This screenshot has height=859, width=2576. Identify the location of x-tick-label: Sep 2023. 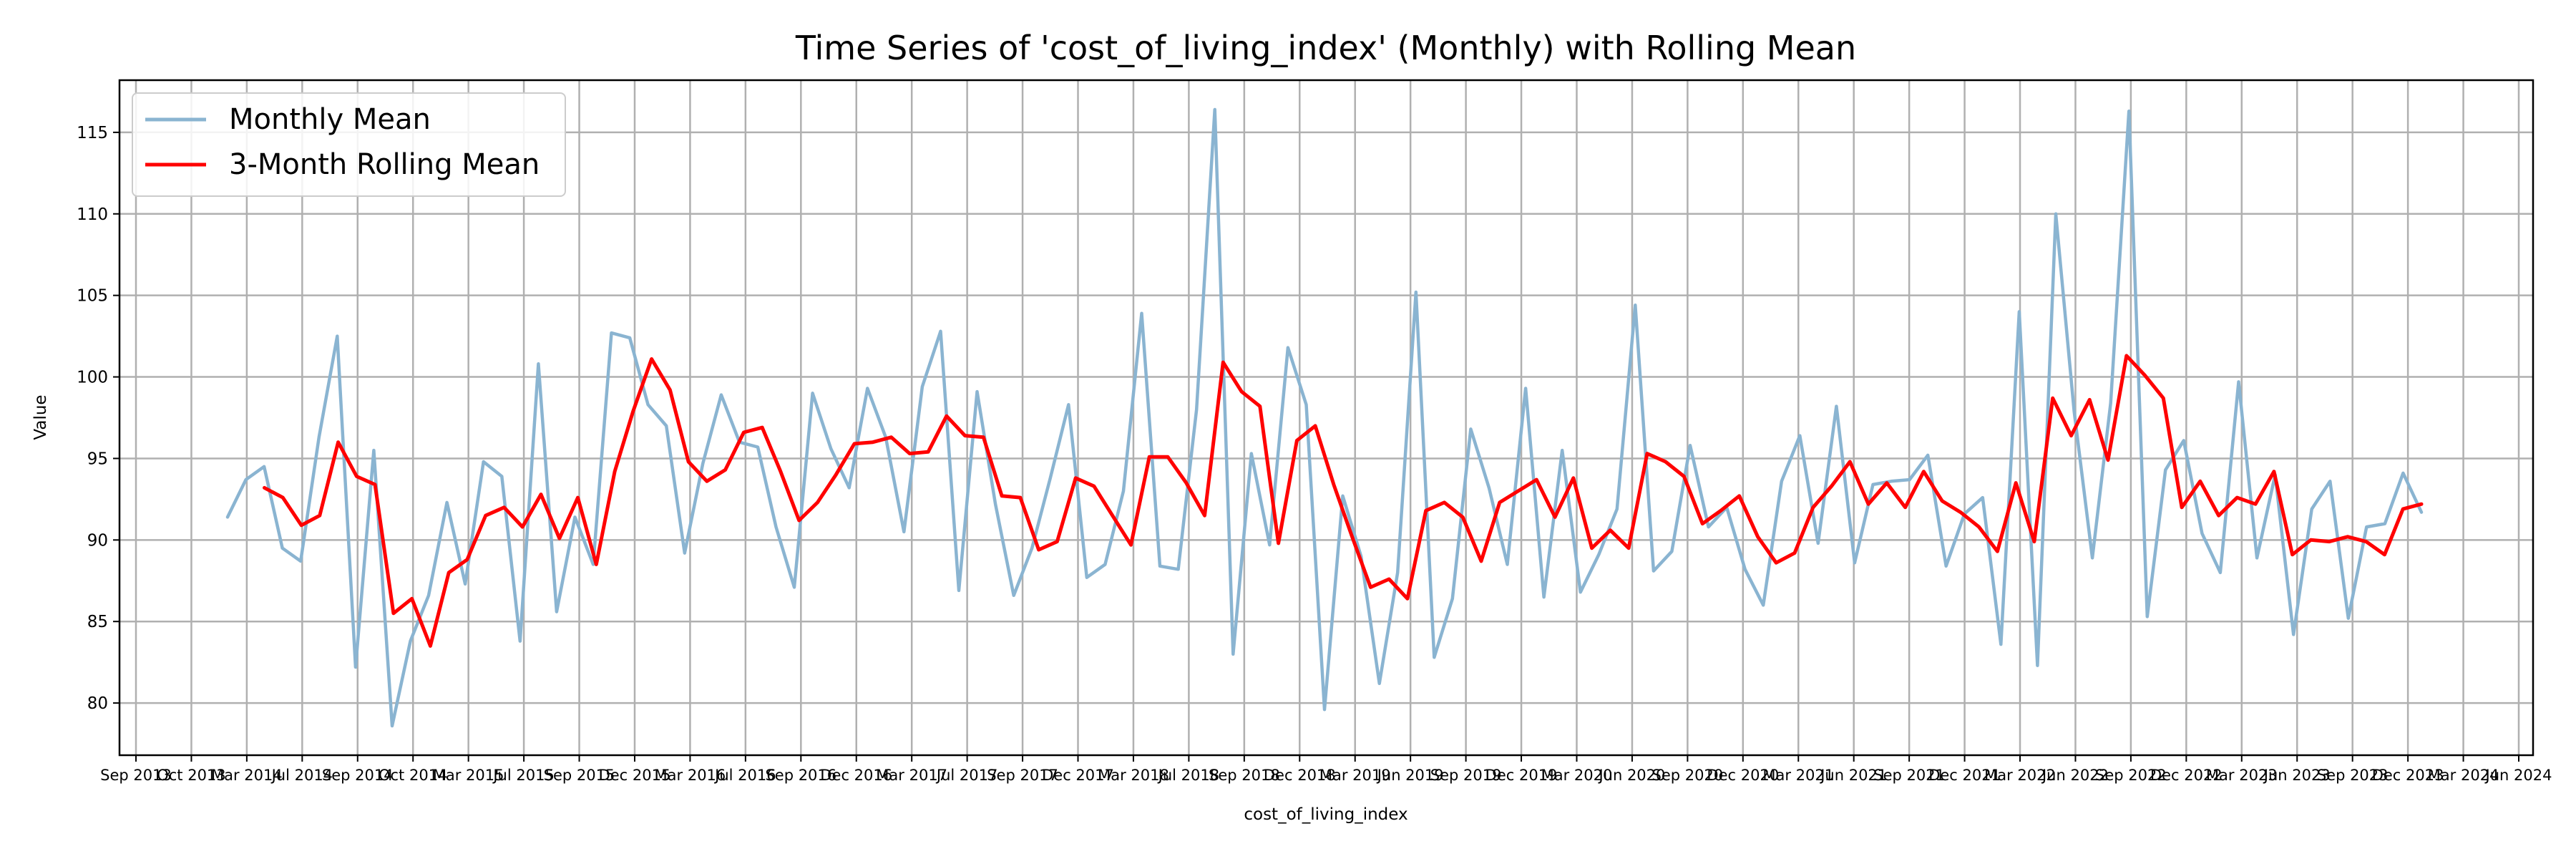
(2353, 775).